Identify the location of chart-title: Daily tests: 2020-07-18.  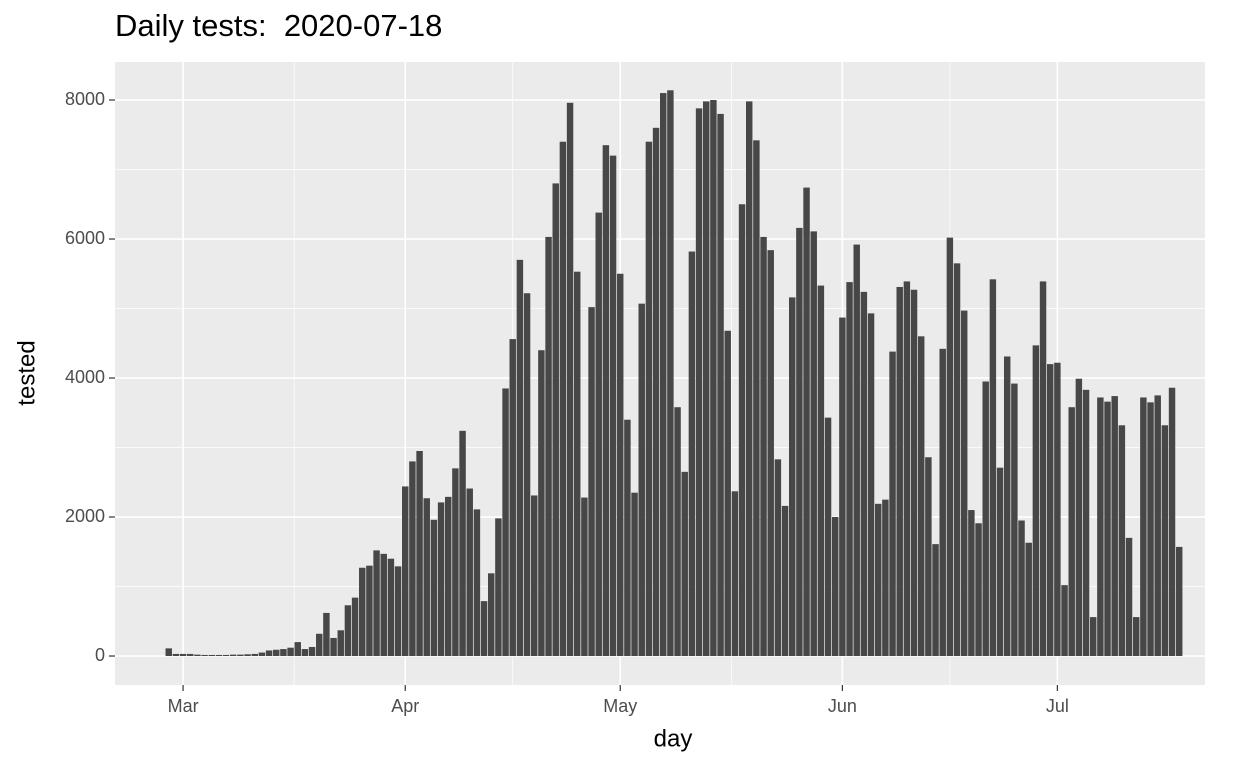
(278, 25).